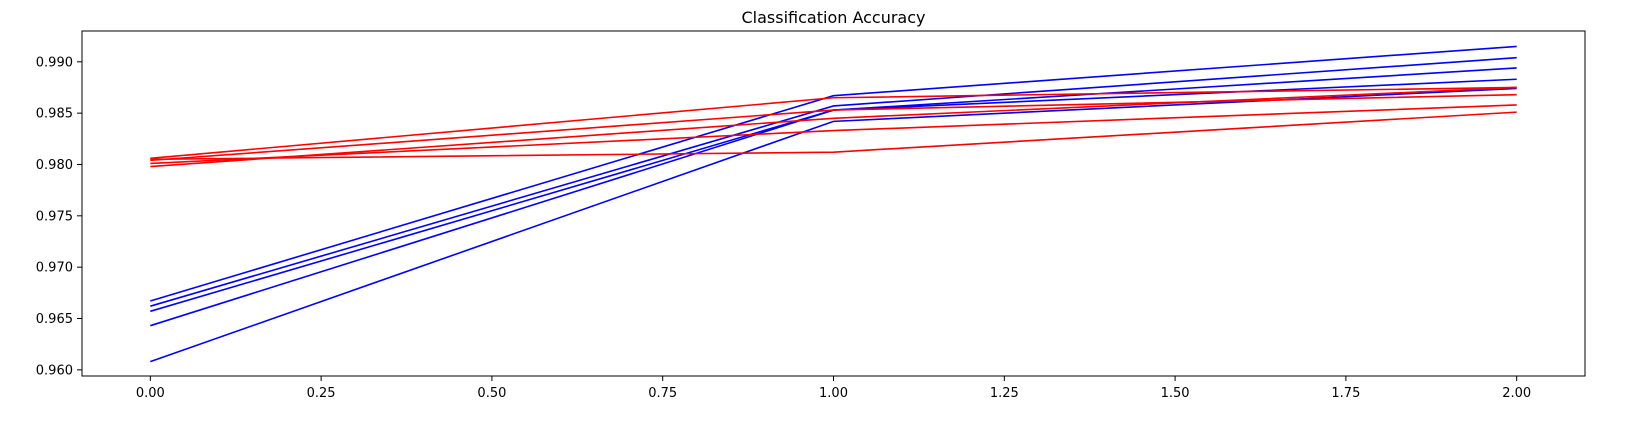 The height and width of the screenshot is (425, 1635). I want to click on x-axis: 0.00 0.25 0.50 0.75 1.00 1.25 1.50 1.75 2.00, so click(833, 388).